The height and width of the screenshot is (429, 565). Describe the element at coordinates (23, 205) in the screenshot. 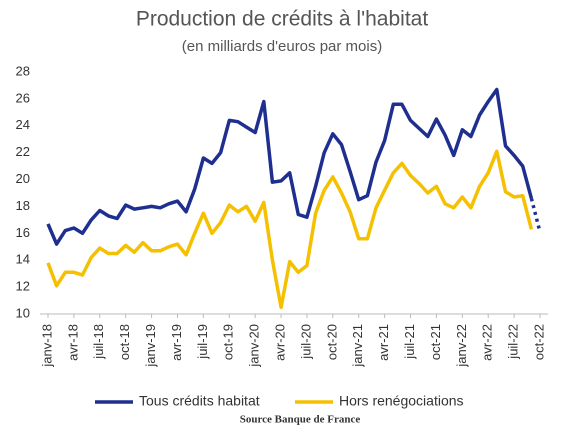

I see `y-tick-label: 18` at that location.